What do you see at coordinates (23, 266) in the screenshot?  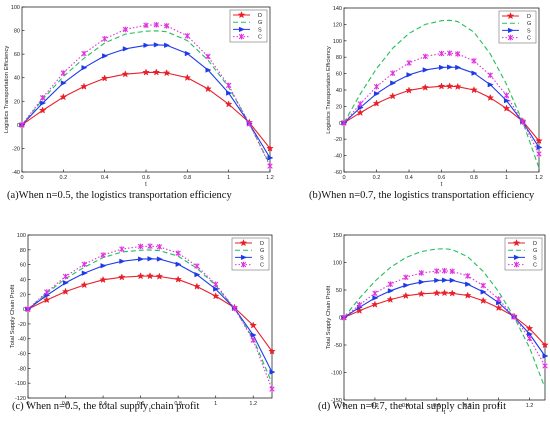 I see `y-tick-label: 60` at bounding box center [23, 266].